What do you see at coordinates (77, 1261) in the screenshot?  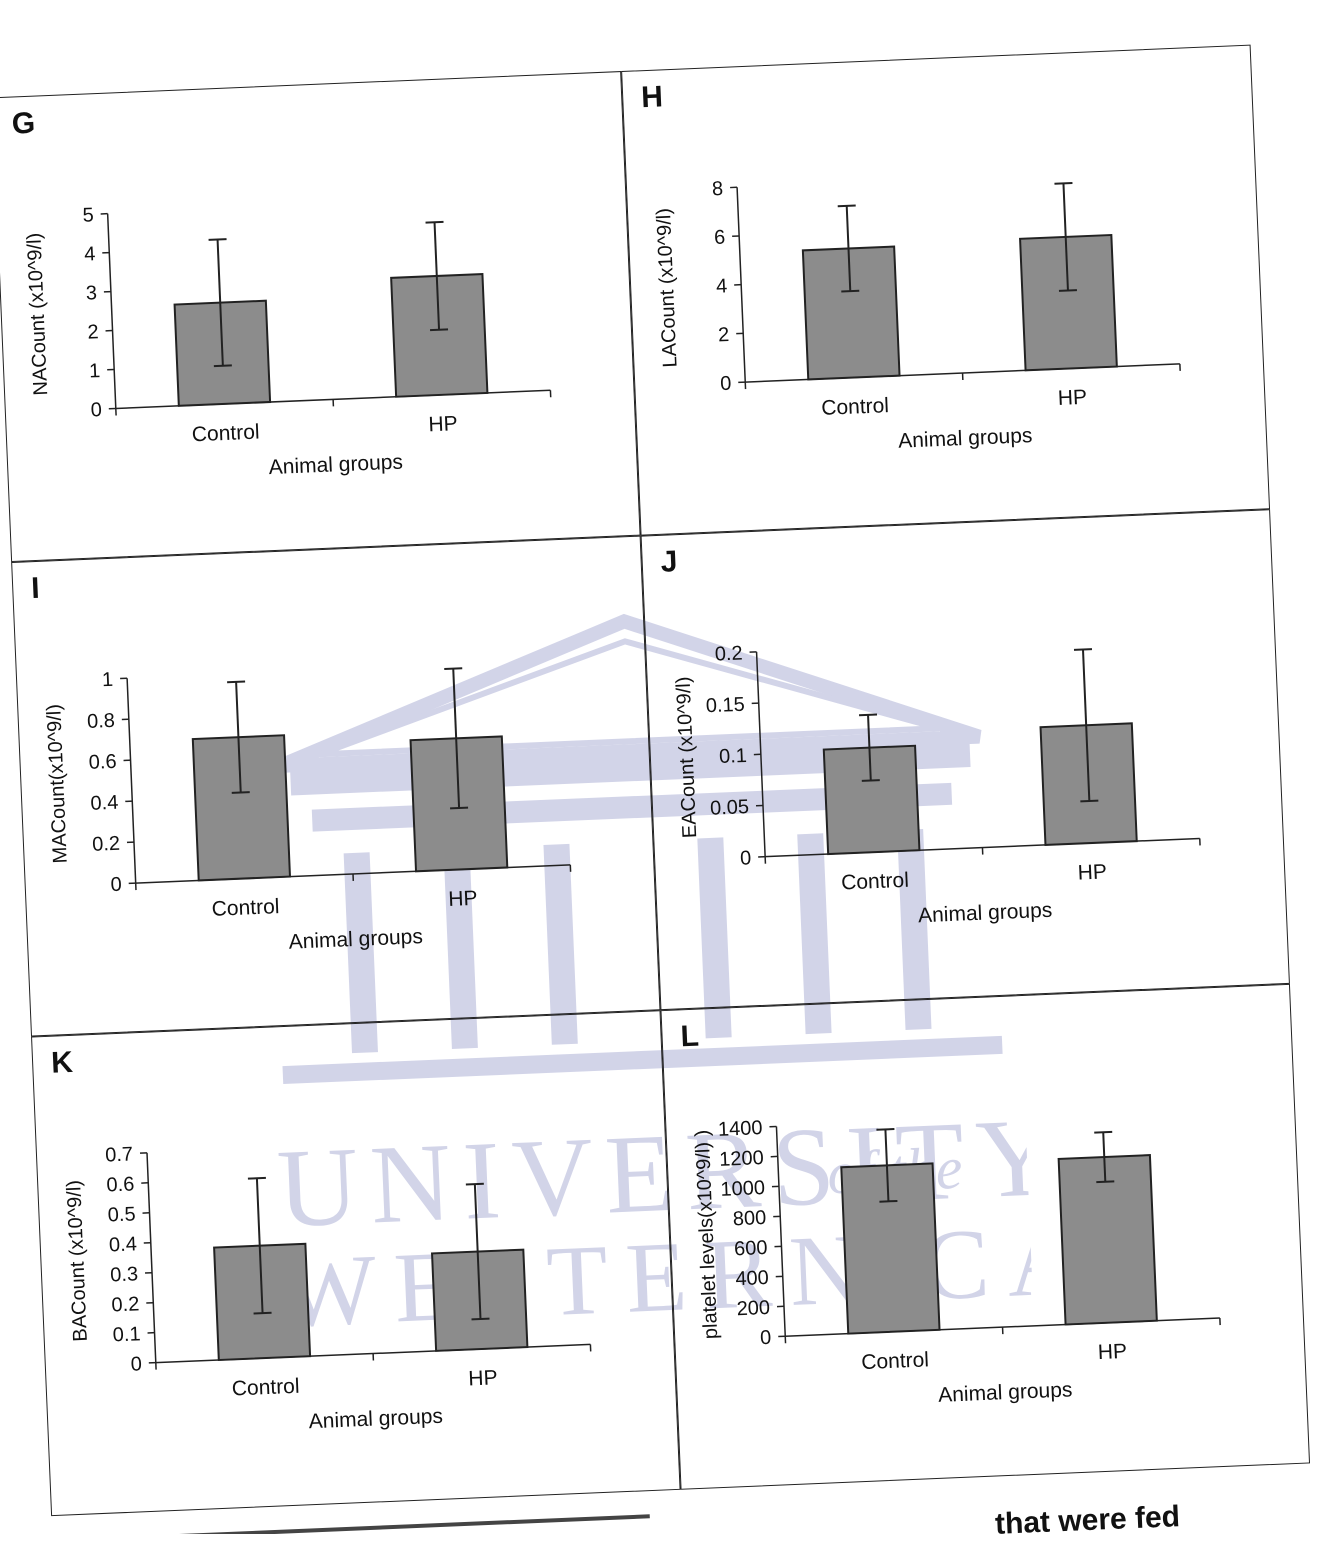 I see `y-axis-title: BACount (x10^9/l)` at bounding box center [77, 1261].